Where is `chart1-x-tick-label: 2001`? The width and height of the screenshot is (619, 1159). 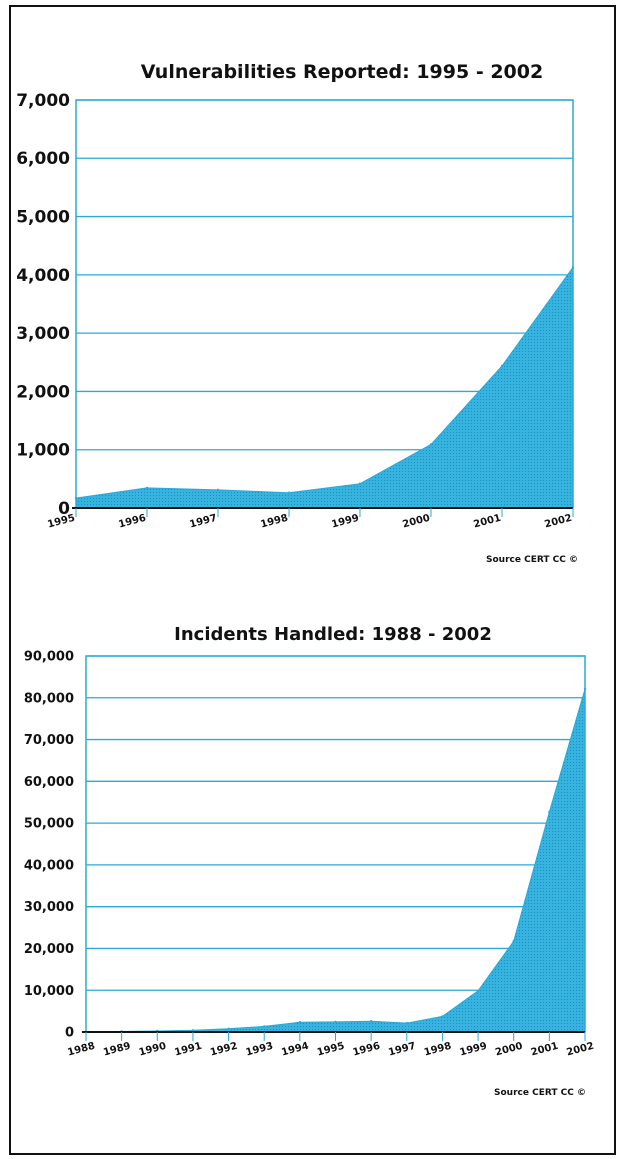 chart1-x-tick-label: 2001 is located at coordinates (487, 522).